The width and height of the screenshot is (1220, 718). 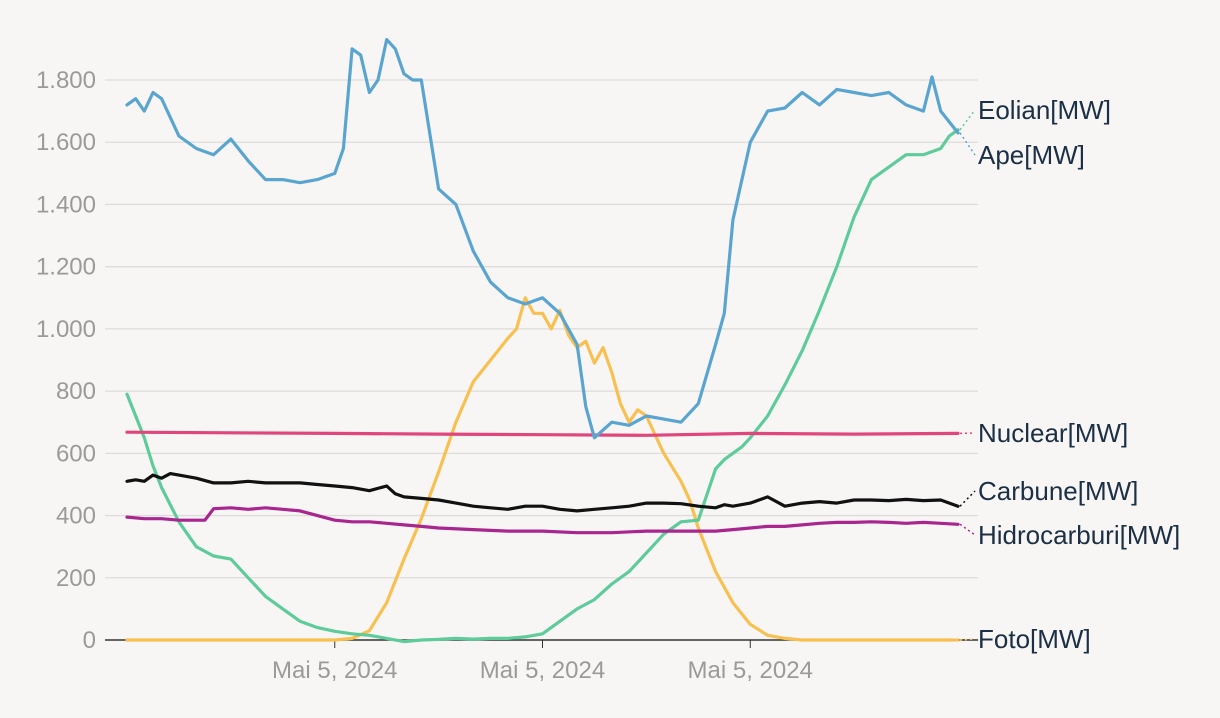 What do you see at coordinates (542, 433) in the screenshot?
I see `series-line-nuclear` at bounding box center [542, 433].